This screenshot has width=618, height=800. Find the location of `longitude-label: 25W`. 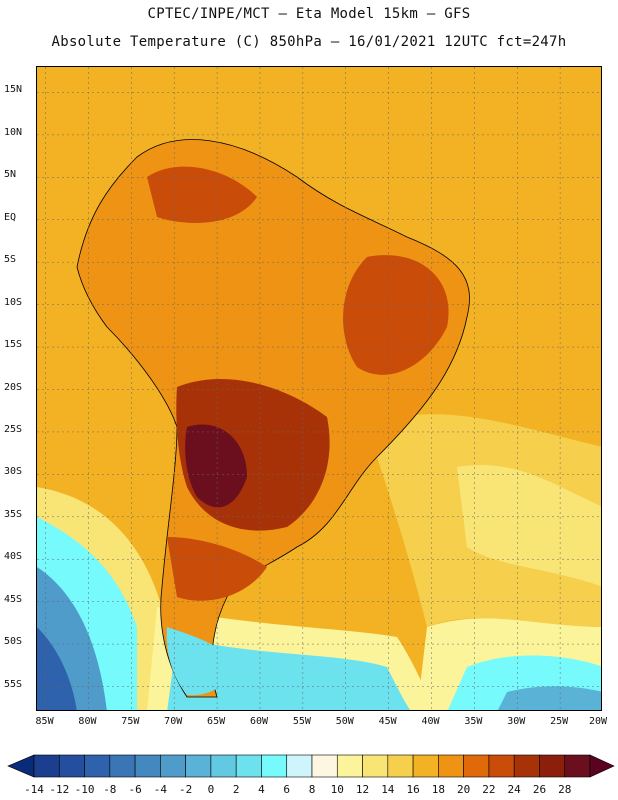

longitude-label: 25W is located at coordinates (559, 721).